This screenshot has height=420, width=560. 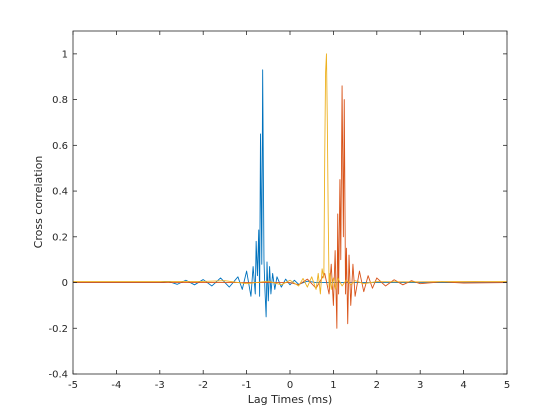 I want to click on y-tick-label: 0, so click(x=65, y=283).